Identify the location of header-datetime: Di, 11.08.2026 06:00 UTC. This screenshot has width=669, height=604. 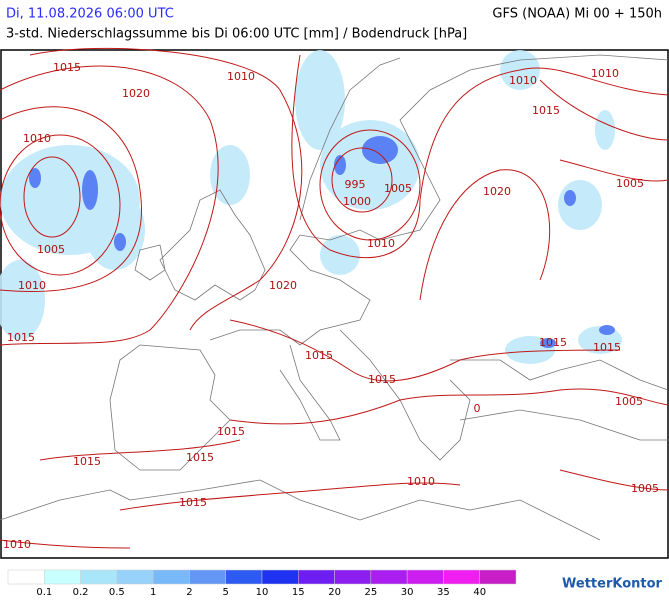
(90, 14).